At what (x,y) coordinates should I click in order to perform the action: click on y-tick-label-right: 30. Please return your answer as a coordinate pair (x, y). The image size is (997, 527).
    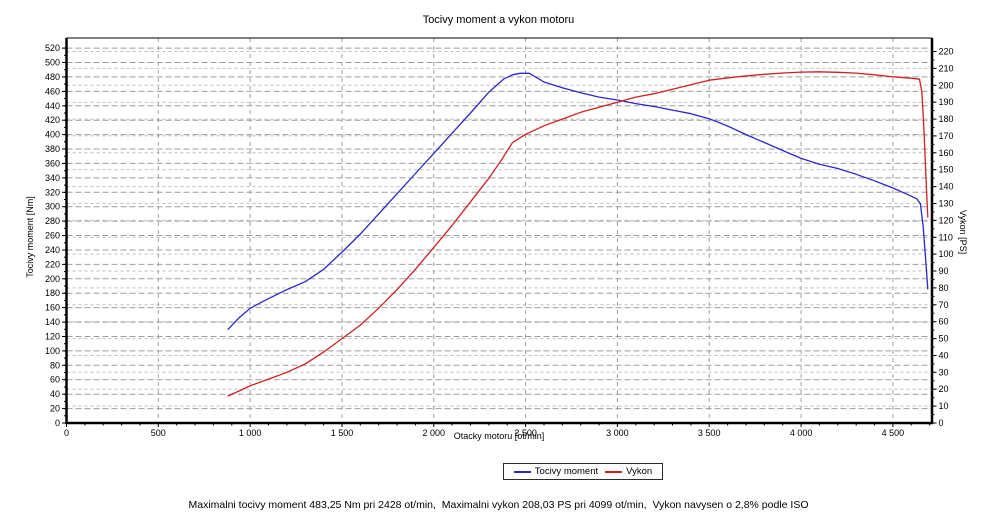
    Looking at the image, I should click on (944, 372).